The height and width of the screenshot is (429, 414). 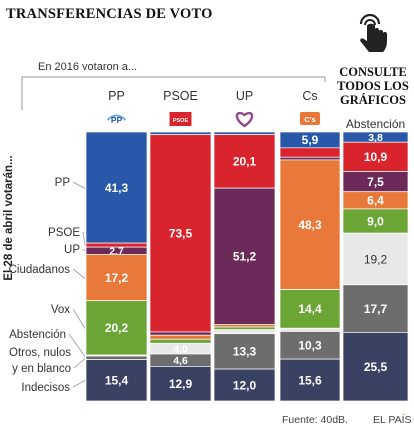 What do you see at coordinates (37, 335) in the screenshot?
I see `row-label-5: Abstención` at bounding box center [37, 335].